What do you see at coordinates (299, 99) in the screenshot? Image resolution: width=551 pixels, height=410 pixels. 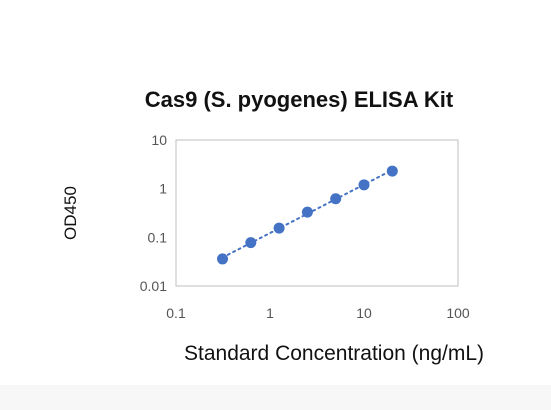 I see `chart-title: Cas9 (S. pyogenes) ELISA Kit` at bounding box center [299, 99].